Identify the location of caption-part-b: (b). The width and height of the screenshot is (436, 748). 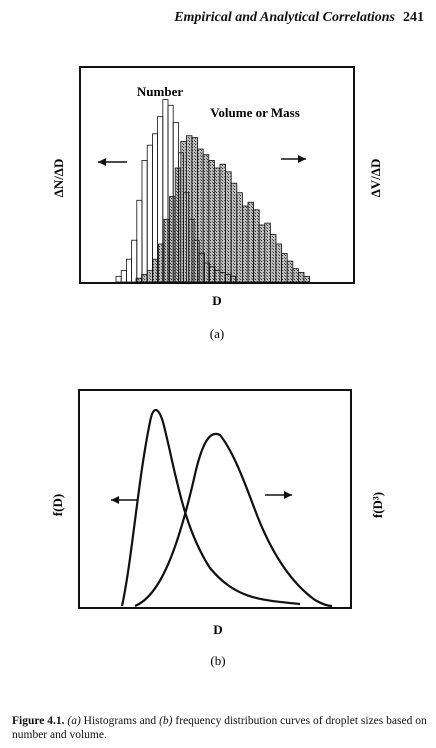
(166, 721).